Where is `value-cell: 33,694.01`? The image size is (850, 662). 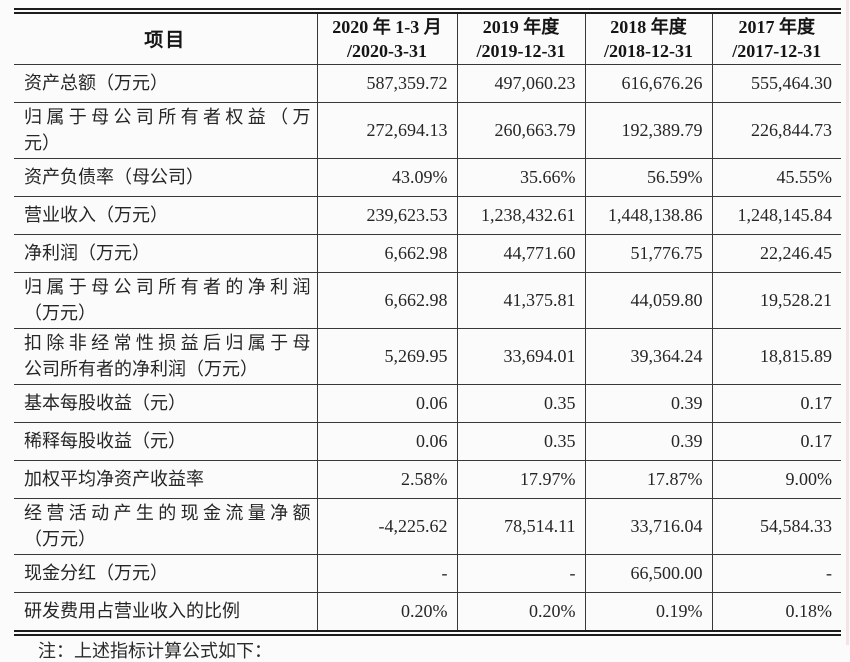
value-cell: 33,694.01 is located at coordinates (520, 356).